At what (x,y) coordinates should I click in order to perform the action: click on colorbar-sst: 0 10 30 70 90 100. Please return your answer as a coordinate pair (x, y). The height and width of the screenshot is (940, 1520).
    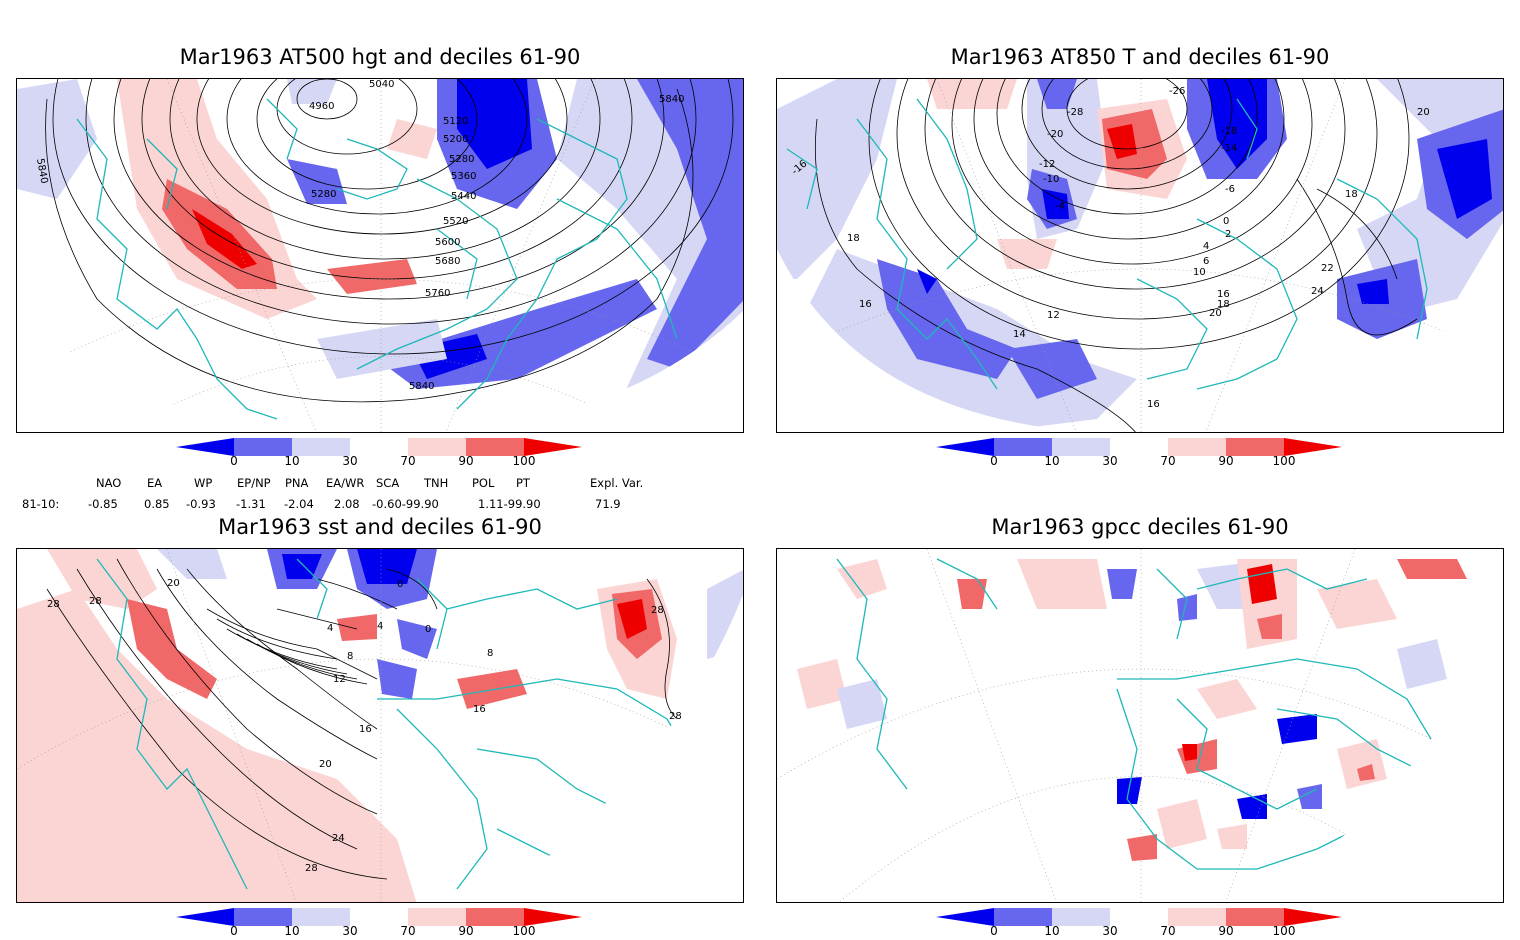
    Looking at the image, I should click on (381, 924).